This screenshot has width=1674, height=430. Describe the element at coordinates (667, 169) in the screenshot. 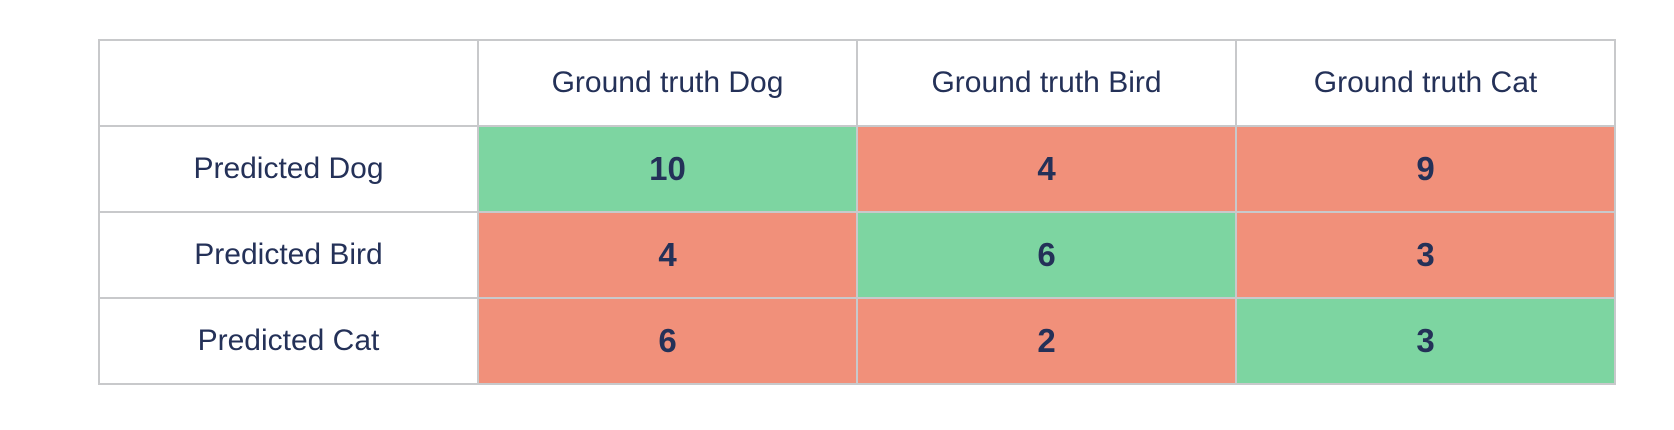

I see `matrix-cell: 10` at that location.